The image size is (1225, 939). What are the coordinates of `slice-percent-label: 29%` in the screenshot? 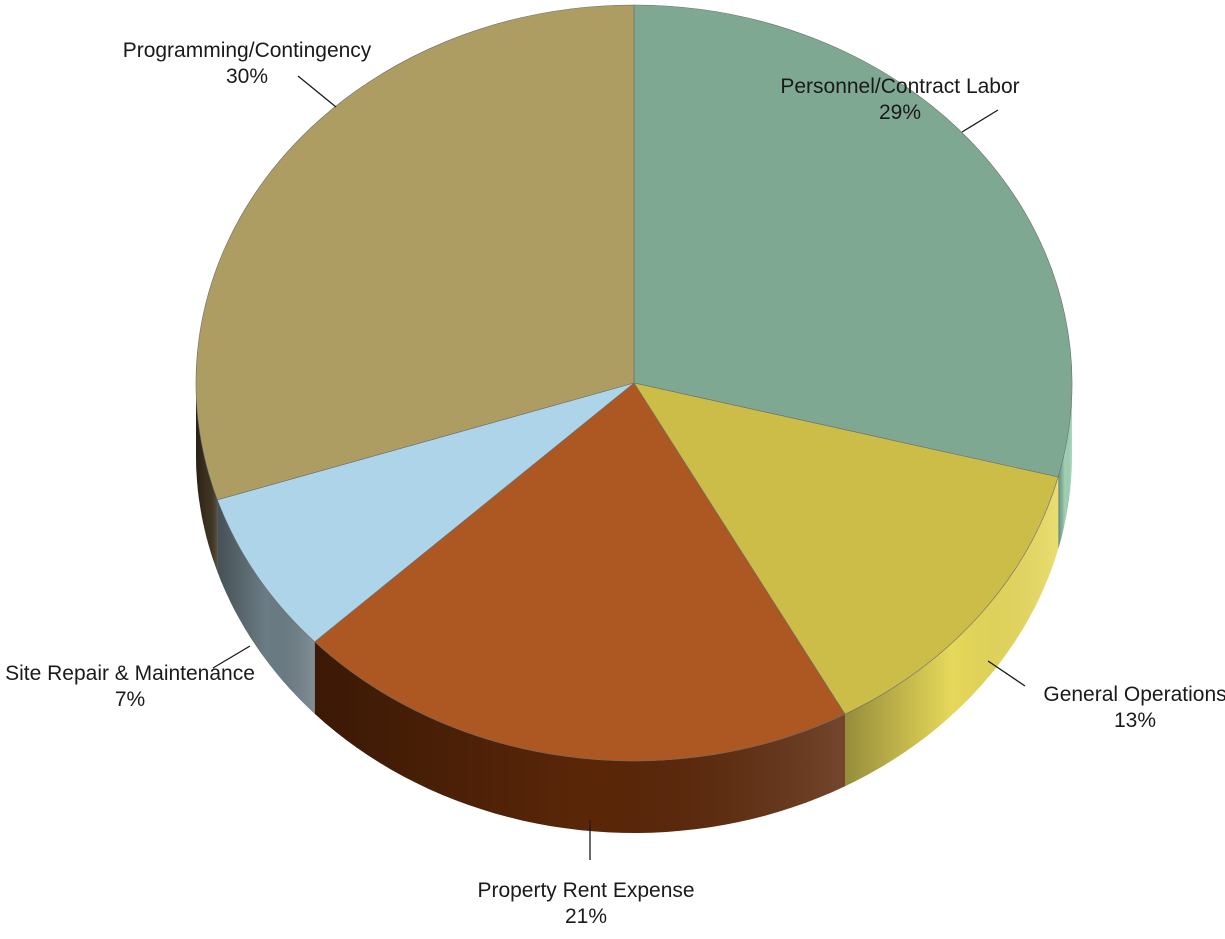 It's located at (900, 112).